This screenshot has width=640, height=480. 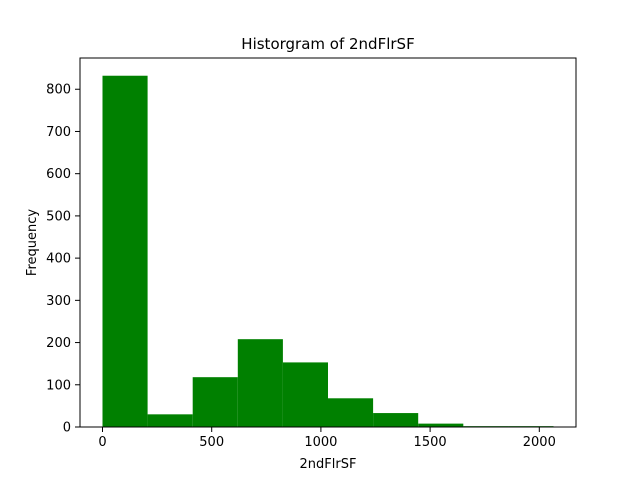 What do you see at coordinates (32, 242) in the screenshot?
I see `y-axis-label: Frequency` at bounding box center [32, 242].